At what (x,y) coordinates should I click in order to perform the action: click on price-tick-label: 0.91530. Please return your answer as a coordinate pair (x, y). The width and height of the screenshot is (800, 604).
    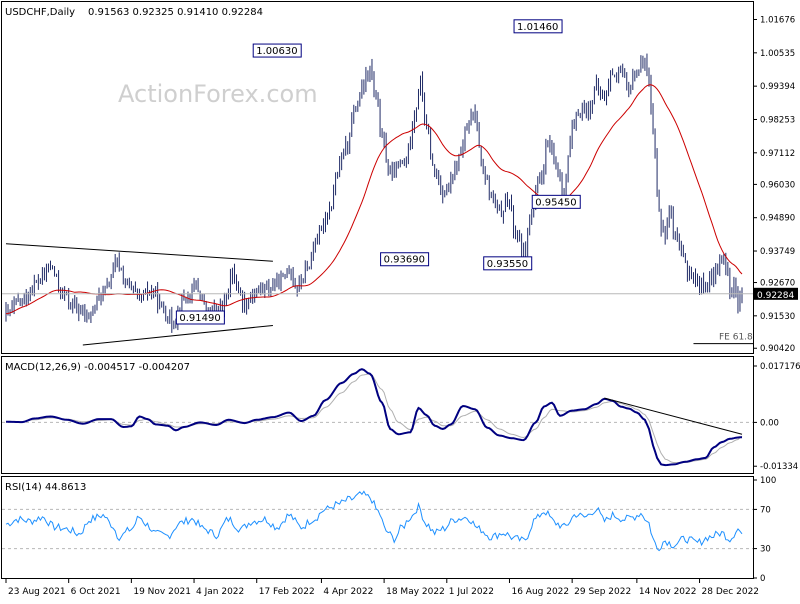
    Looking at the image, I should click on (777, 317).